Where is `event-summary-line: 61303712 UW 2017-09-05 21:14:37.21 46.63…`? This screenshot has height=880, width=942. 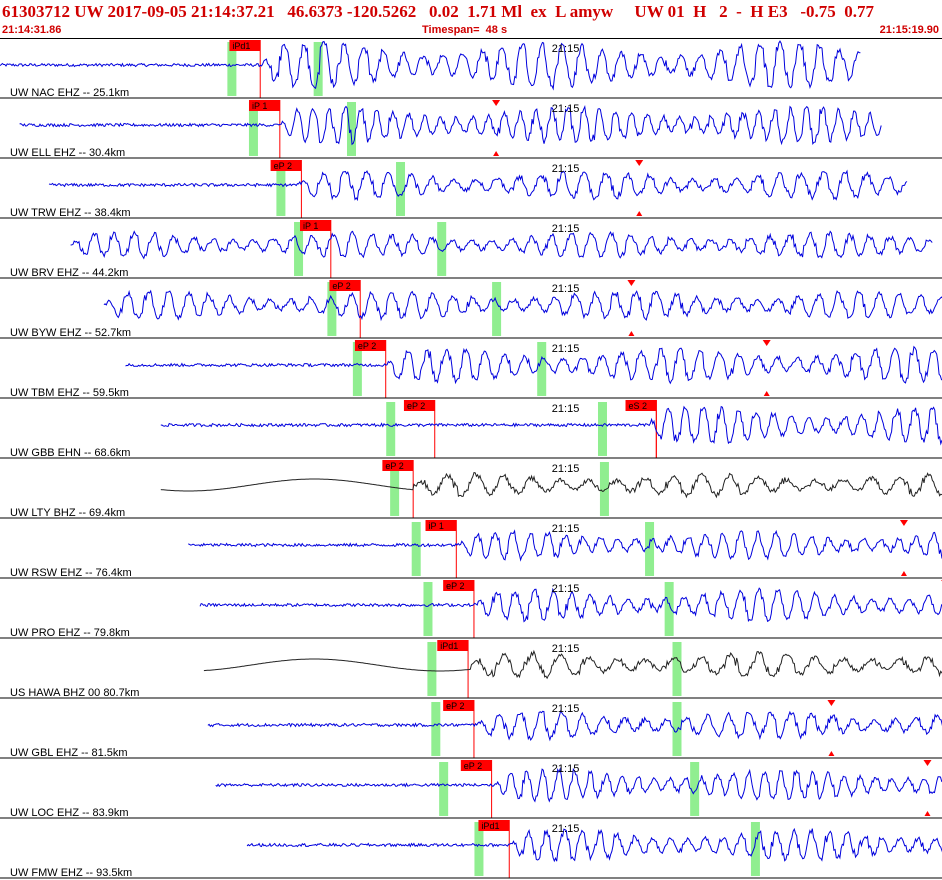
event-summary-line: 61303712 UW 2017-09-05 21:14:37.21 46.63… is located at coordinates (438, 11).